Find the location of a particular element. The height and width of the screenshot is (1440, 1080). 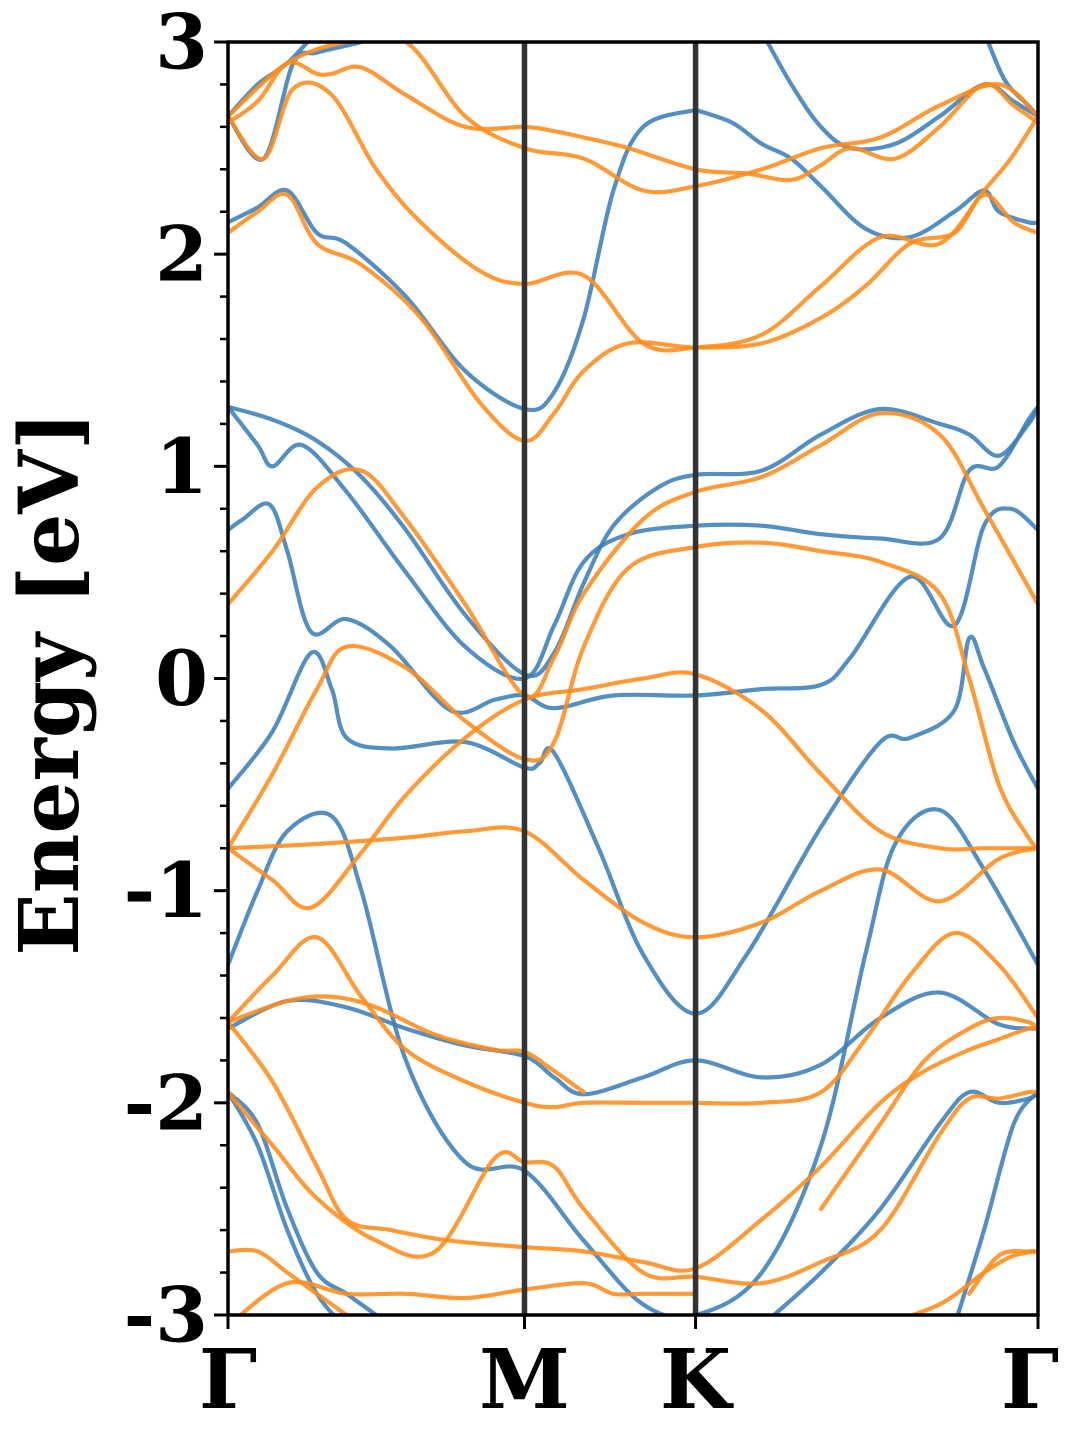

y-tick-label: 1 is located at coordinates (181, 466).